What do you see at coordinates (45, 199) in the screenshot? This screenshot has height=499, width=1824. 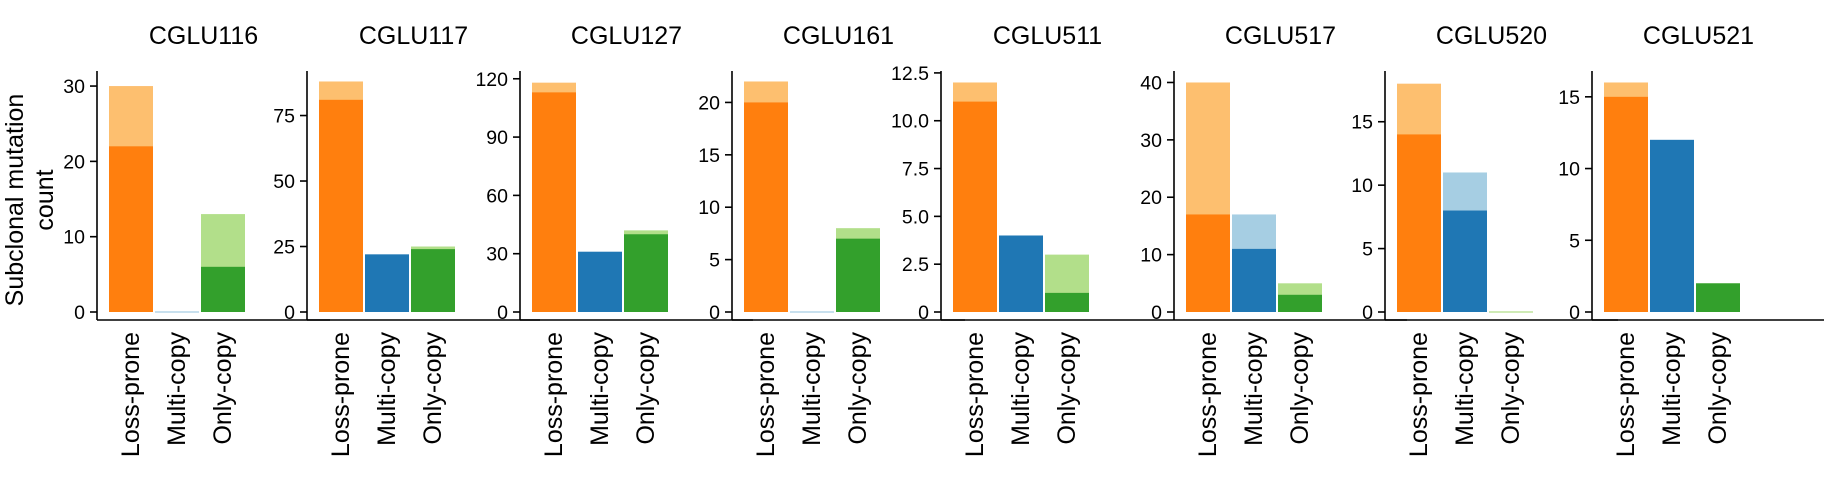 I see `y-axis-label-line: count` at bounding box center [45, 199].